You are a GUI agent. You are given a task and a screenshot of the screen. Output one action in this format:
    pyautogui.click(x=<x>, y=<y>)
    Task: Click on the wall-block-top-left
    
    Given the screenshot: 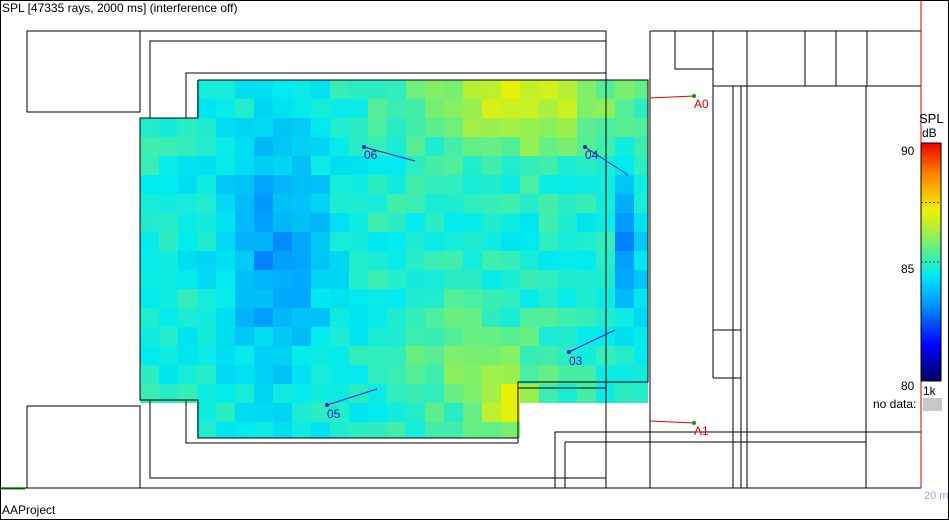 What is the action you would take?
    pyautogui.click(x=83, y=71)
    